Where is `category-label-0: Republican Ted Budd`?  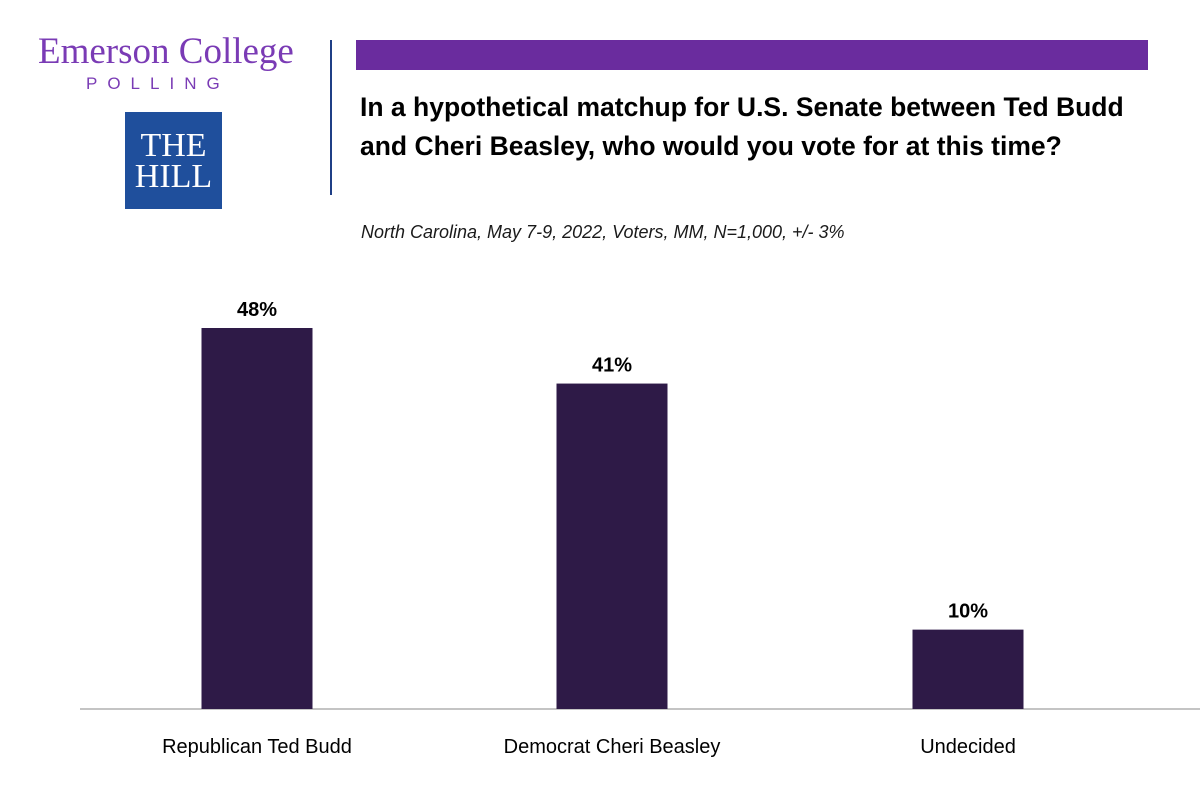 category-label-0: Republican Ted Budd is located at coordinates (257, 747).